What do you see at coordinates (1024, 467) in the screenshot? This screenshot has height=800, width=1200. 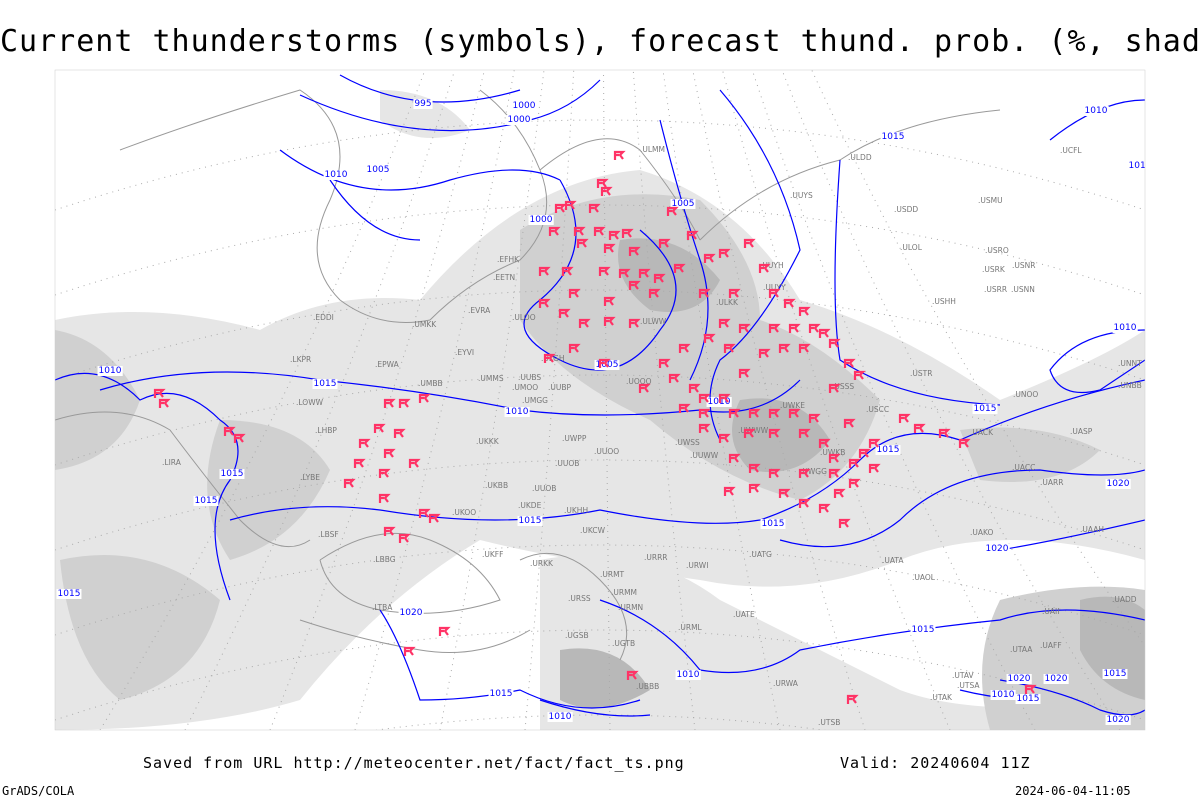 I see `station-code: UACC` at bounding box center [1024, 467].